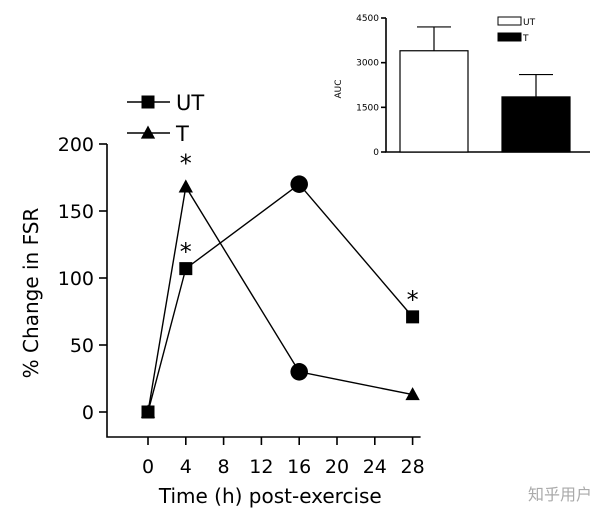 The height and width of the screenshot is (517, 600). Describe the element at coordinates (148, 132) in the screenshot. I see `legend-marker-t` at that location.